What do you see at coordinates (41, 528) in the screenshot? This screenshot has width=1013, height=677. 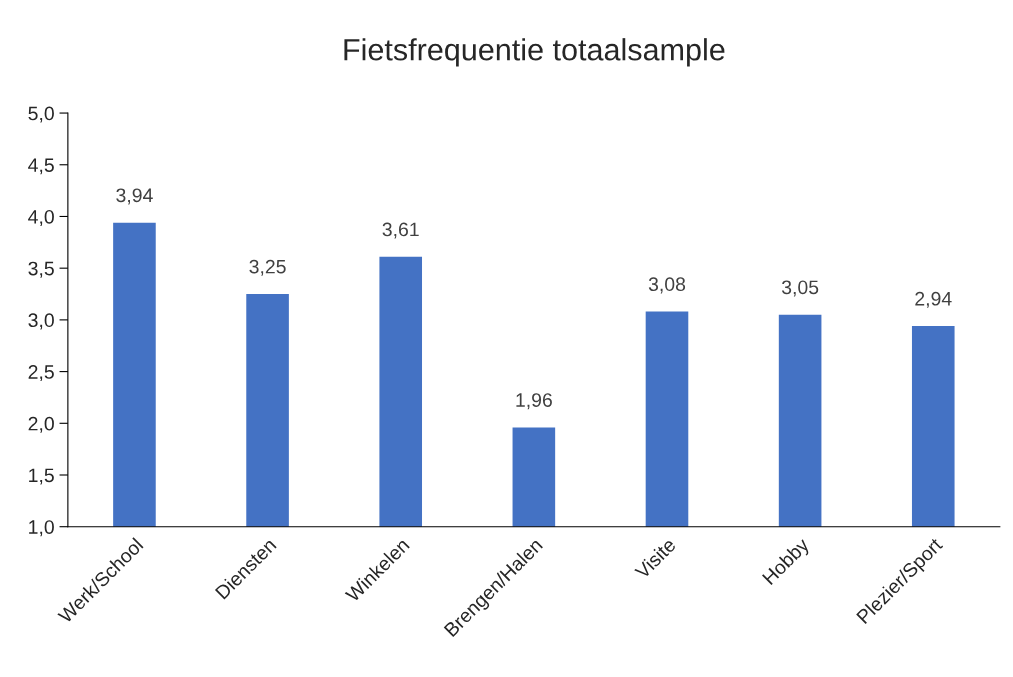 I see `y-tick-label: 1,0` at bounding box center [41, 528].